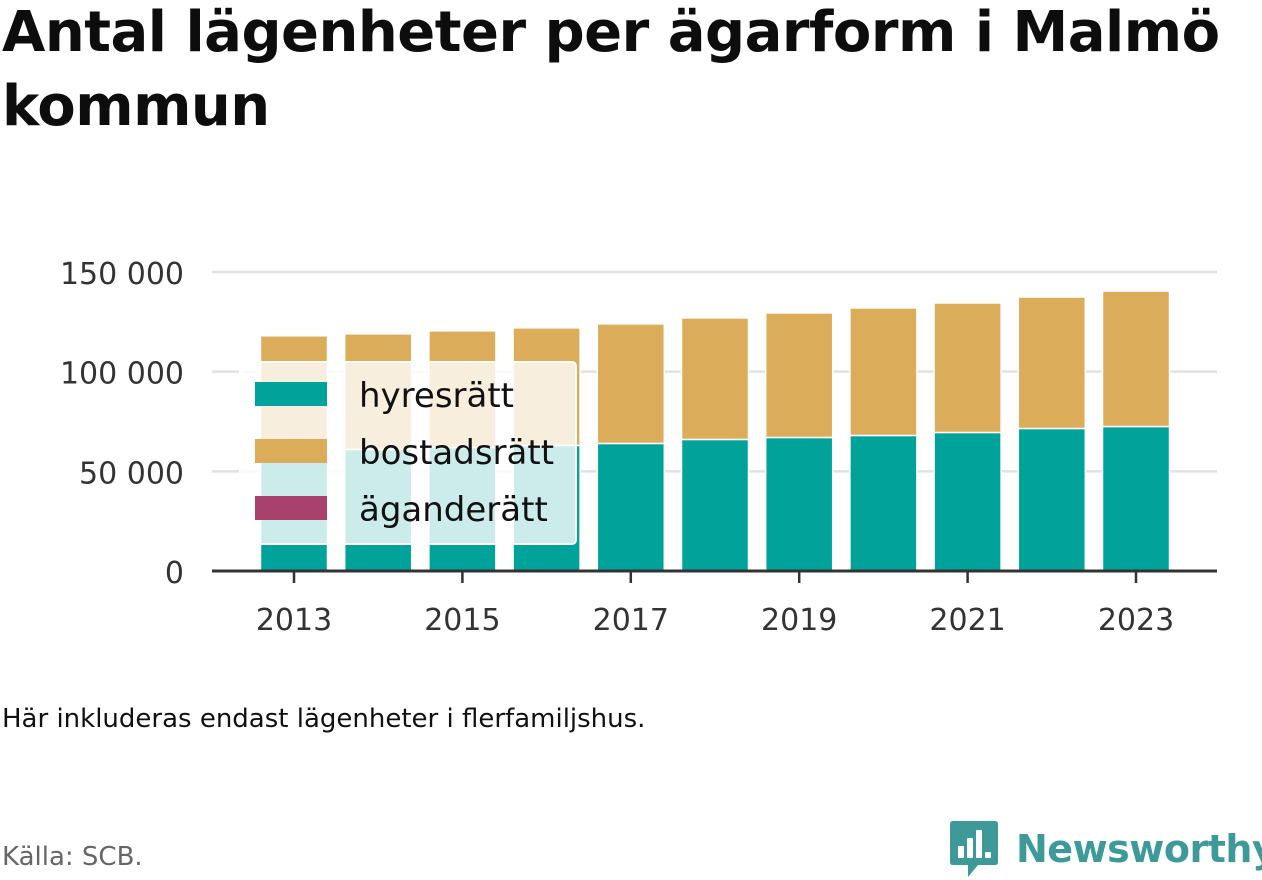 The image size is (1262, 880). I want to click on bar-bostadsrätt-2022, so click(1051, 363).